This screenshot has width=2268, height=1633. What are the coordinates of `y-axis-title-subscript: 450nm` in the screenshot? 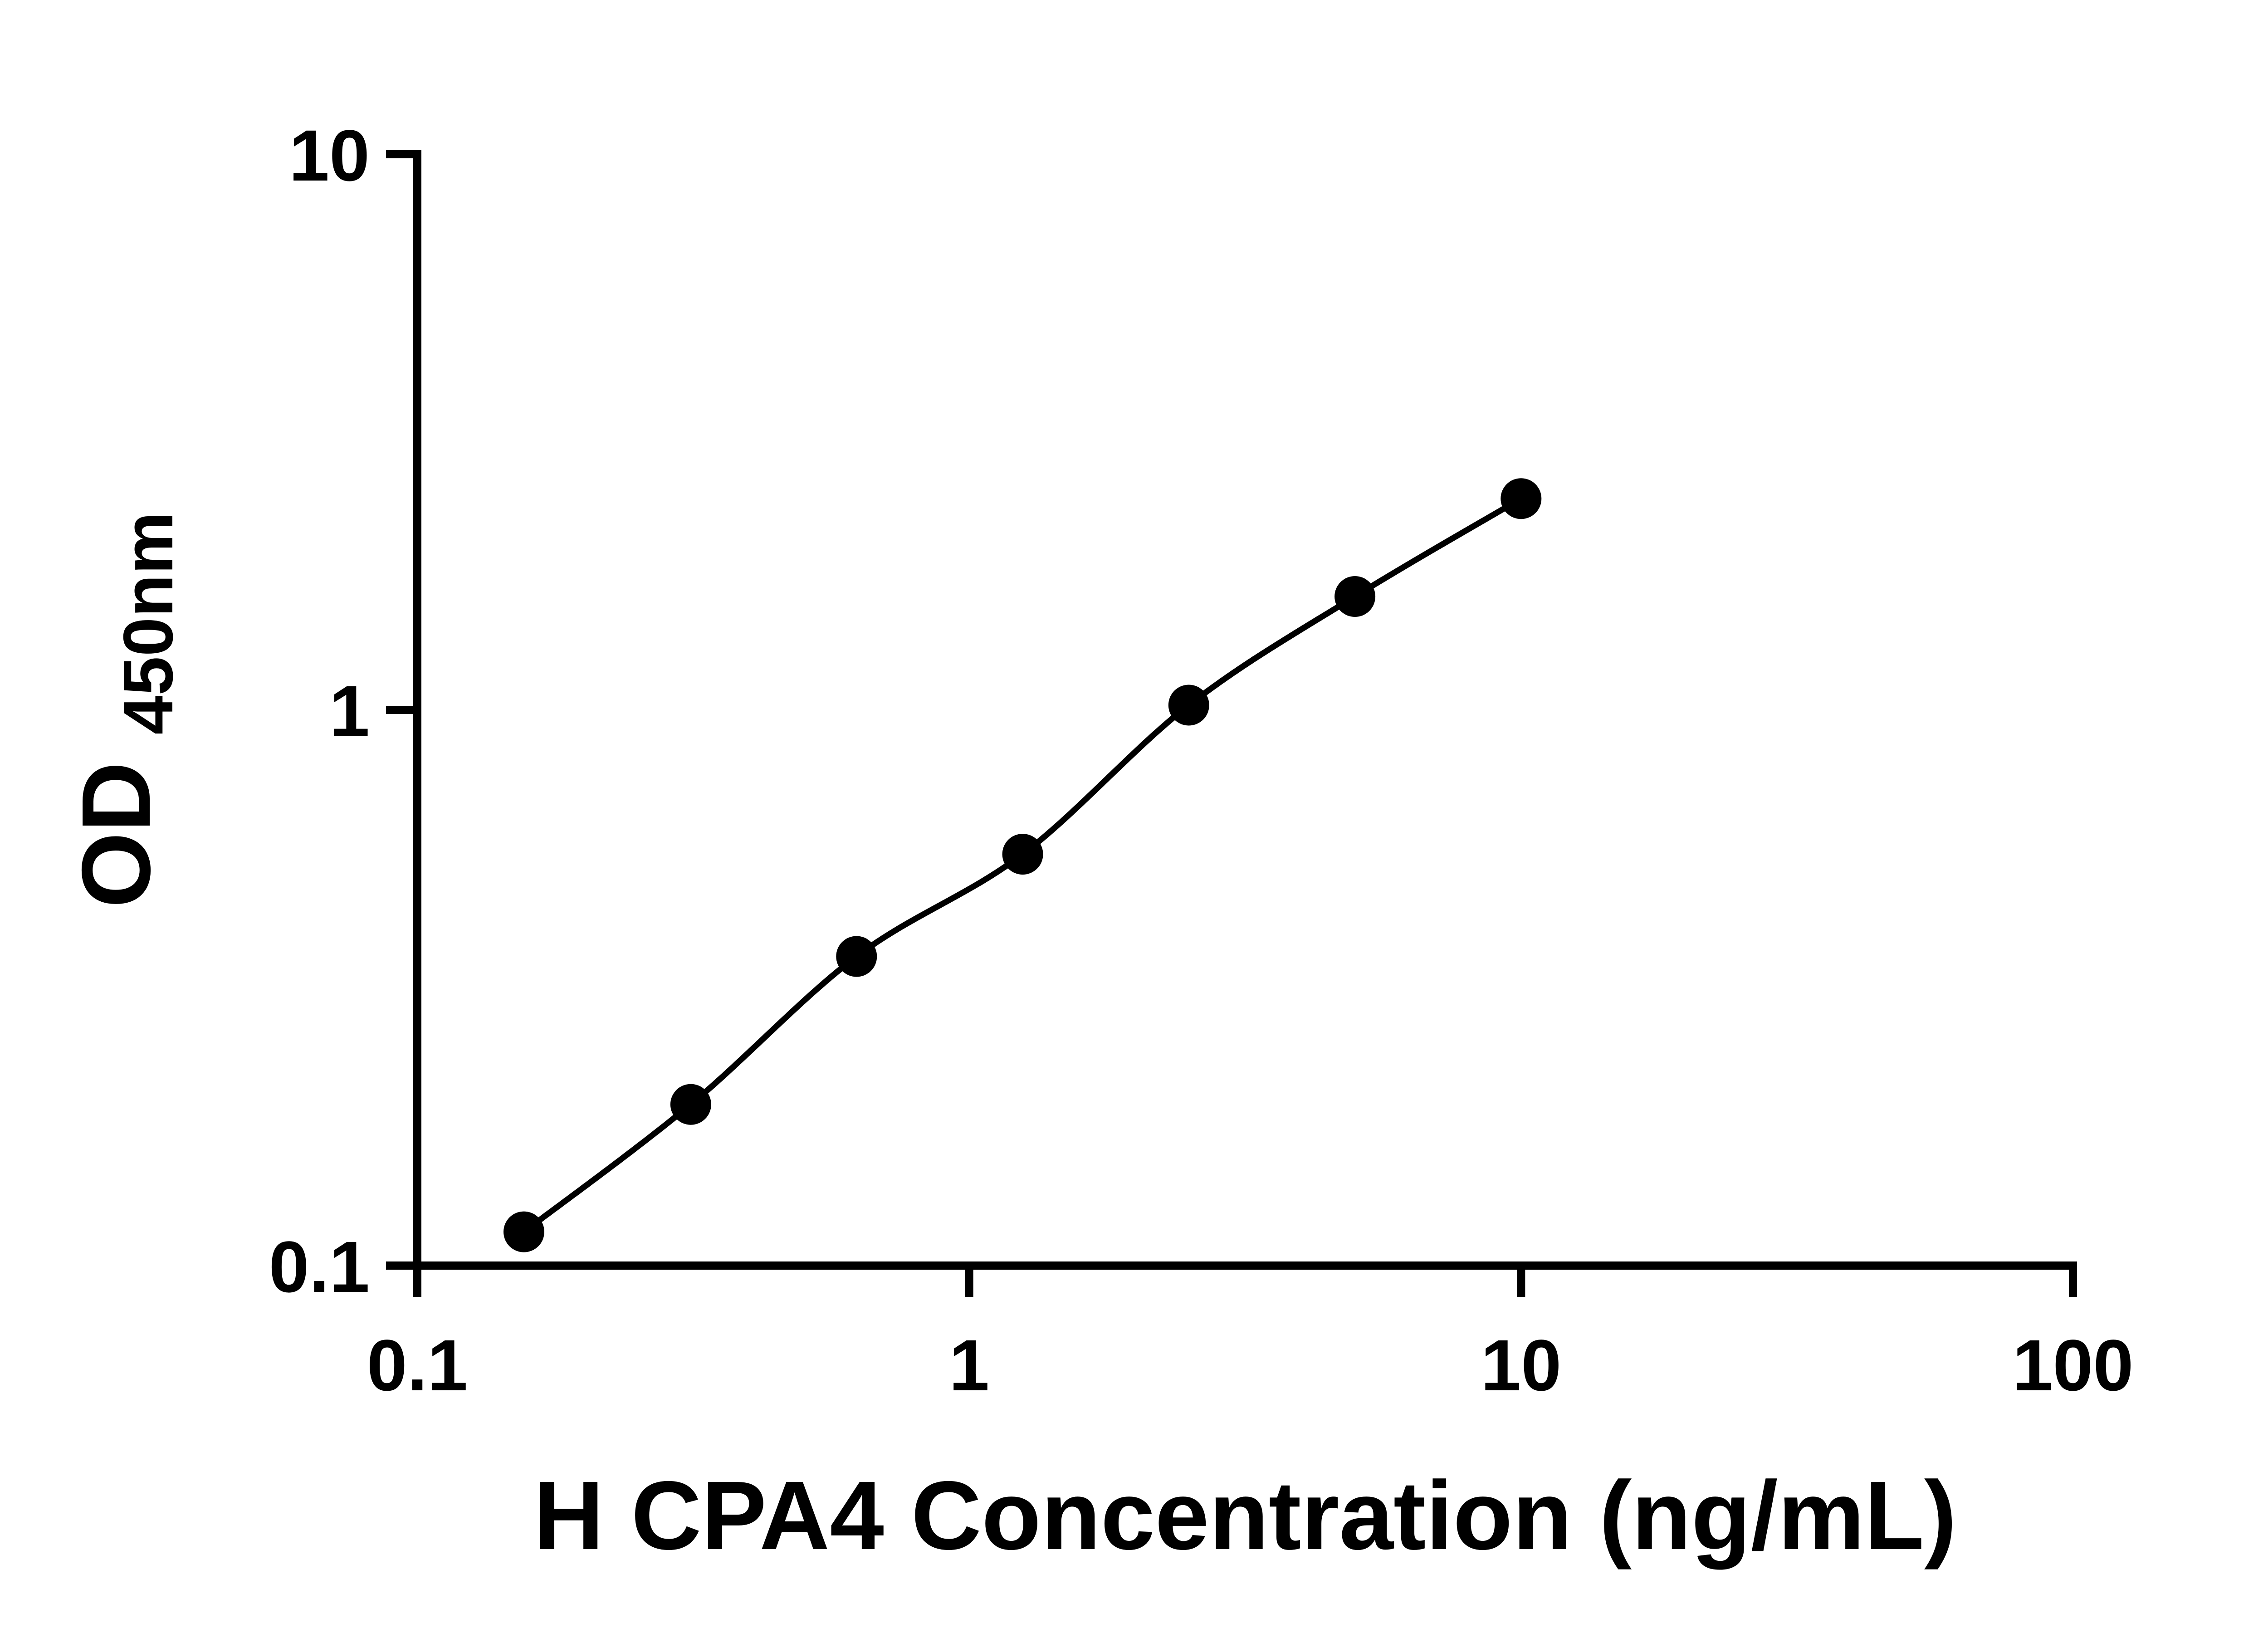 It's located at (148, 623).